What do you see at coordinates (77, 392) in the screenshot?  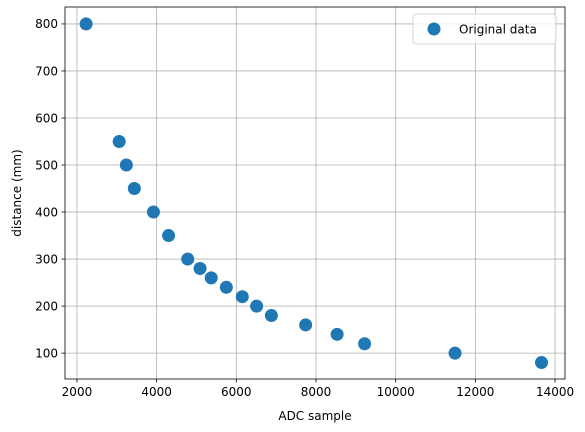 I see `x-tick-label: 2000` at bounding box center [77, 392].